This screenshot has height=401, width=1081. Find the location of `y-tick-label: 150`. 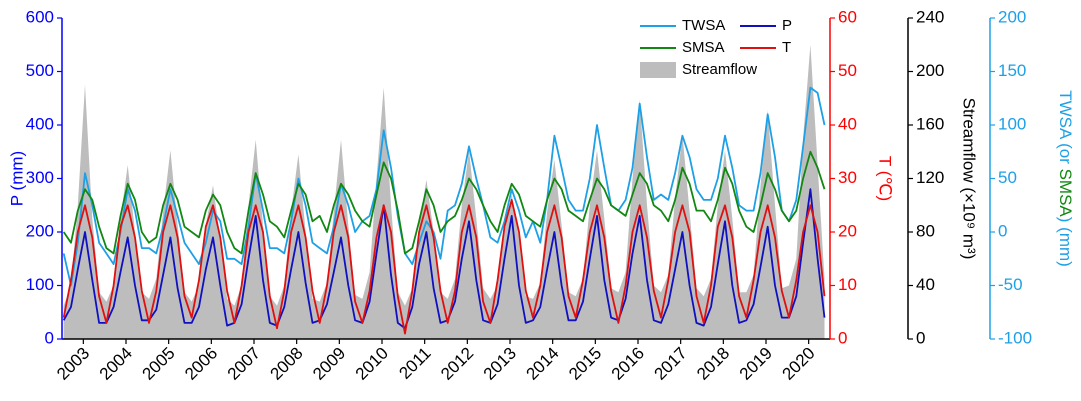

y-tick-label: 150 is located at coordinates (1012, 70).